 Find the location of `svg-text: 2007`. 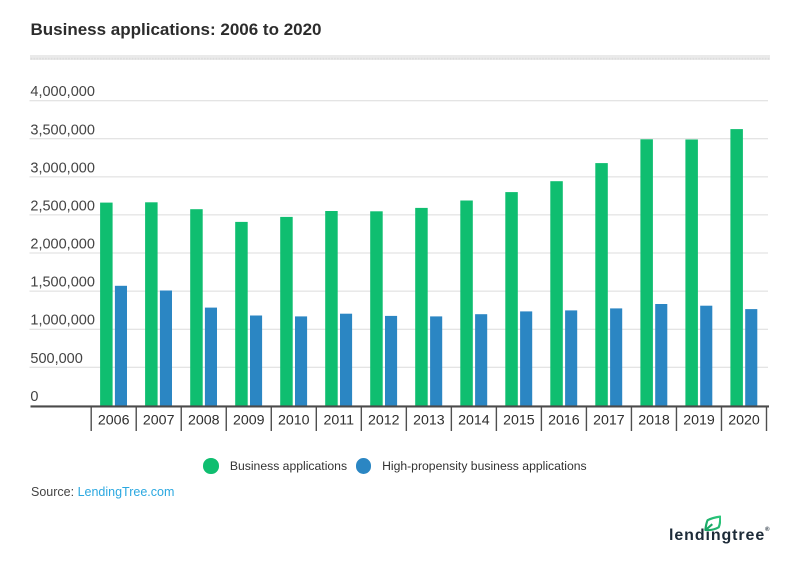

svg-text: 2007 is located at coordinates (159, 420).